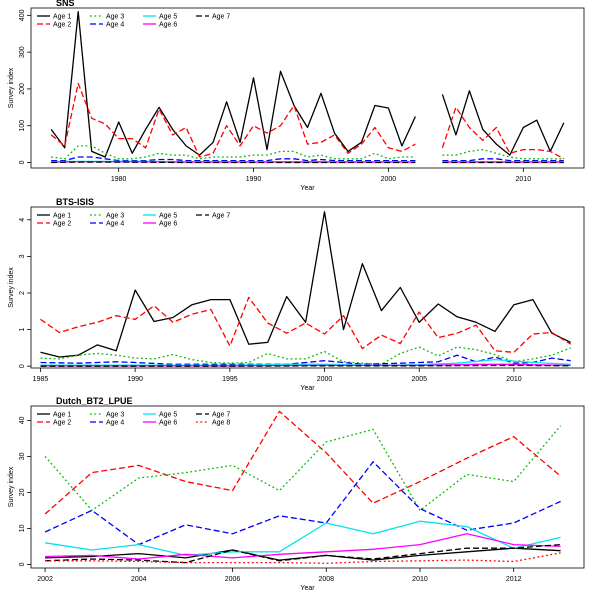  What do you see at coordinates (22, 492) in the screenshot?
I see `y-tick-label: 20` at bounding box center [22, 492].